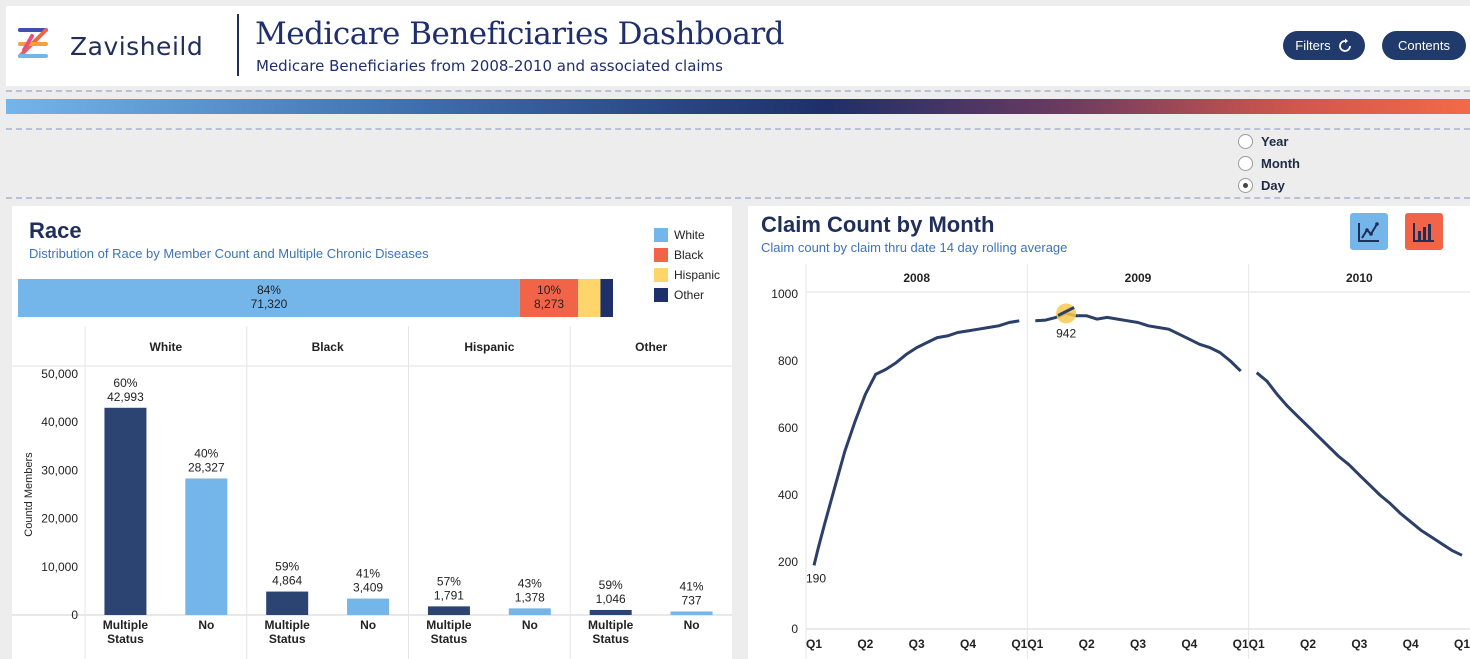 Image resolution: width=1470 pixels, height=659 pixels. I want to click on bar-value-label: 3,409, so click(368, 588).